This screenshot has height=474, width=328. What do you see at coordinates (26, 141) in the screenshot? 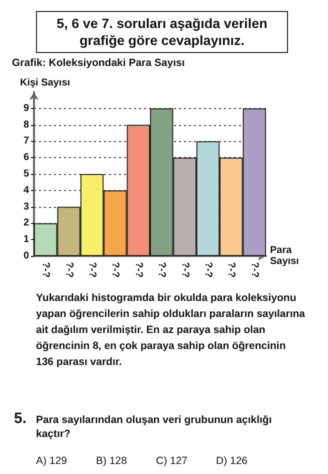
I see `y-tick-label: 7` at bounding box center [26, 141].